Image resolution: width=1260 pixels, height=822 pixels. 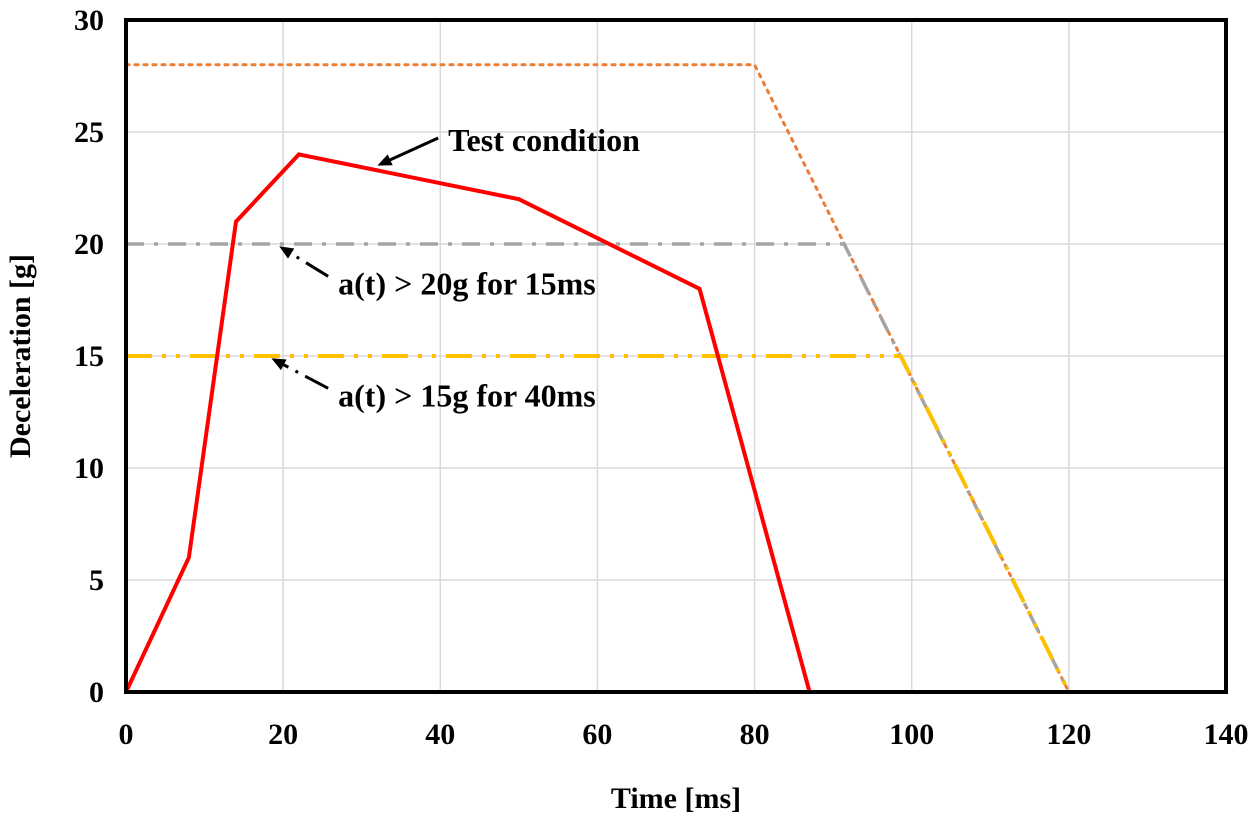 What do you see at coordinates (544, 140) in the screenshot?
I see `annotation-label: Test condition` at bounding box center [544, 140].